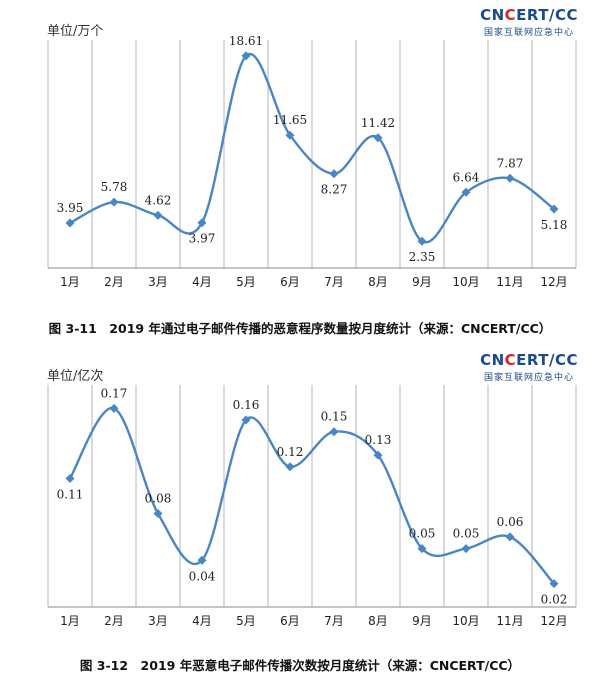  I want to click on data-label: 18.61, so click(246, 41).